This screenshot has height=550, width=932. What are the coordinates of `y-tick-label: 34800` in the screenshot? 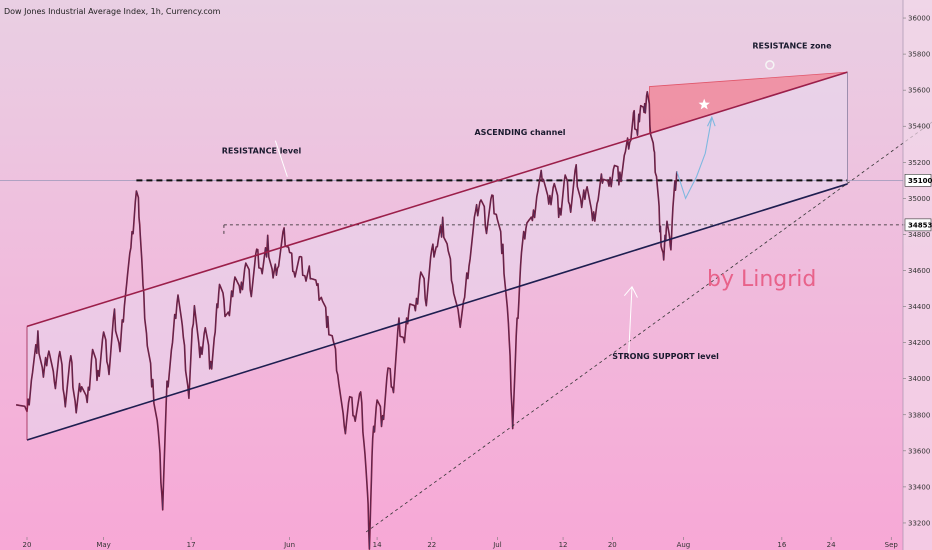 It's located at (919, 235).